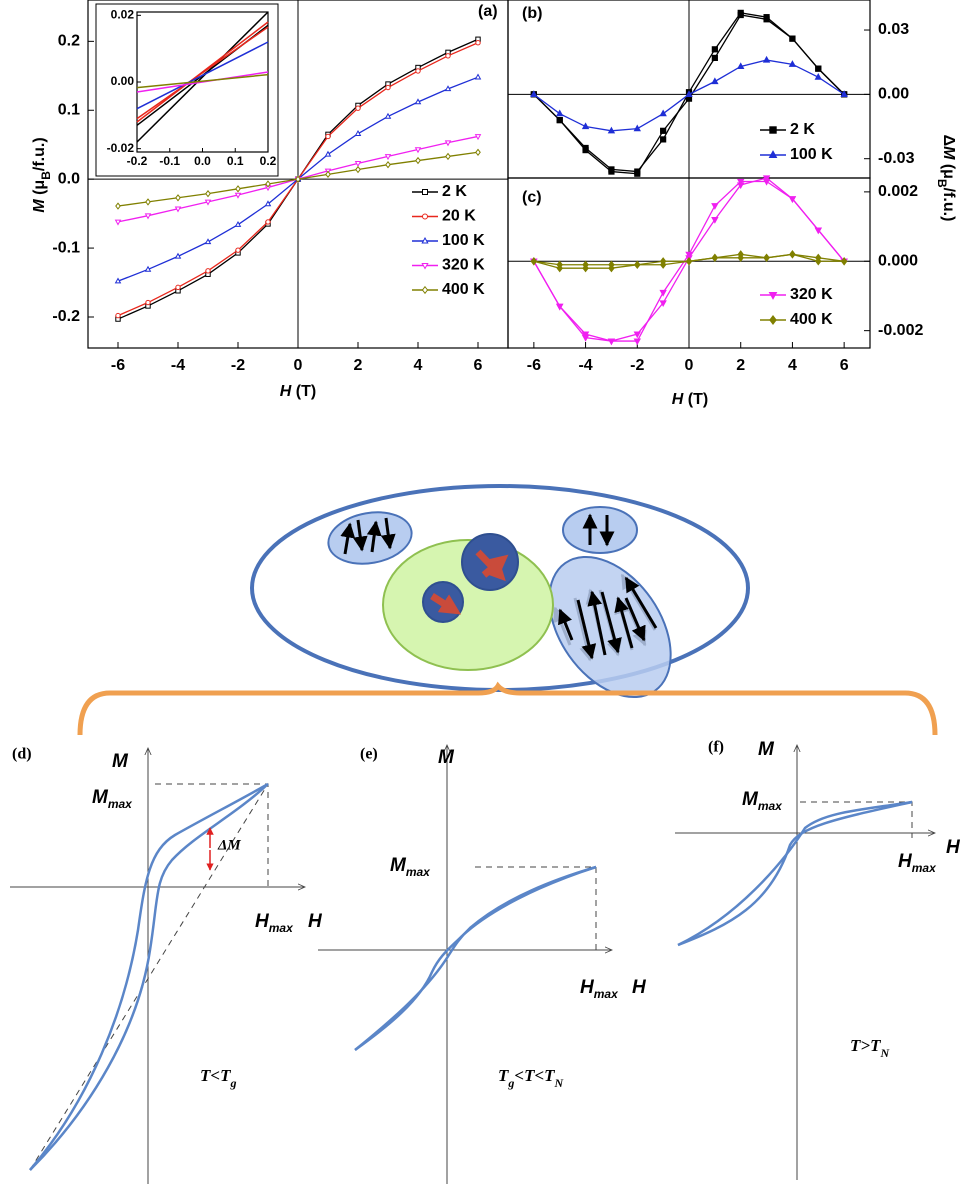 The height and width of the screenshot is (1184, 973). What do you see at coordinates (532, 197) in the screenshot?
I see `panel-label: (c)` at bounding box center [532, 197].